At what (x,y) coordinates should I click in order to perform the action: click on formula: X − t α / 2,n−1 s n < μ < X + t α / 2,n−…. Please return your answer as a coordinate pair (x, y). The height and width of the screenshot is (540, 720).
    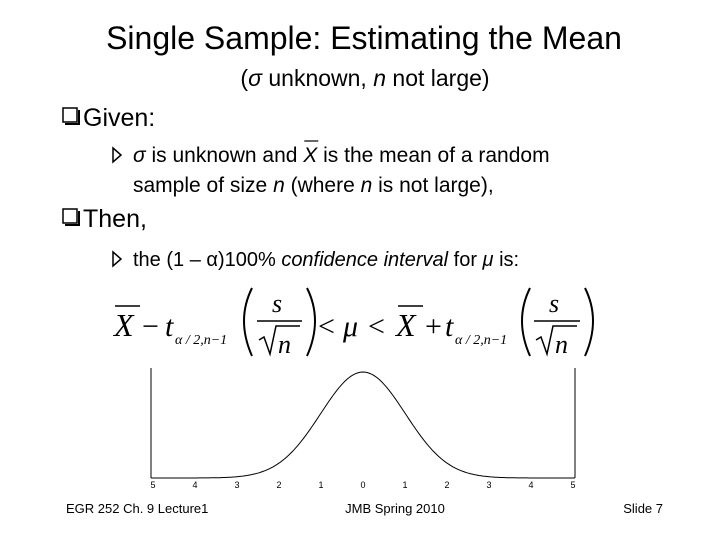
    Looking at the image, I should click on (353, 323).